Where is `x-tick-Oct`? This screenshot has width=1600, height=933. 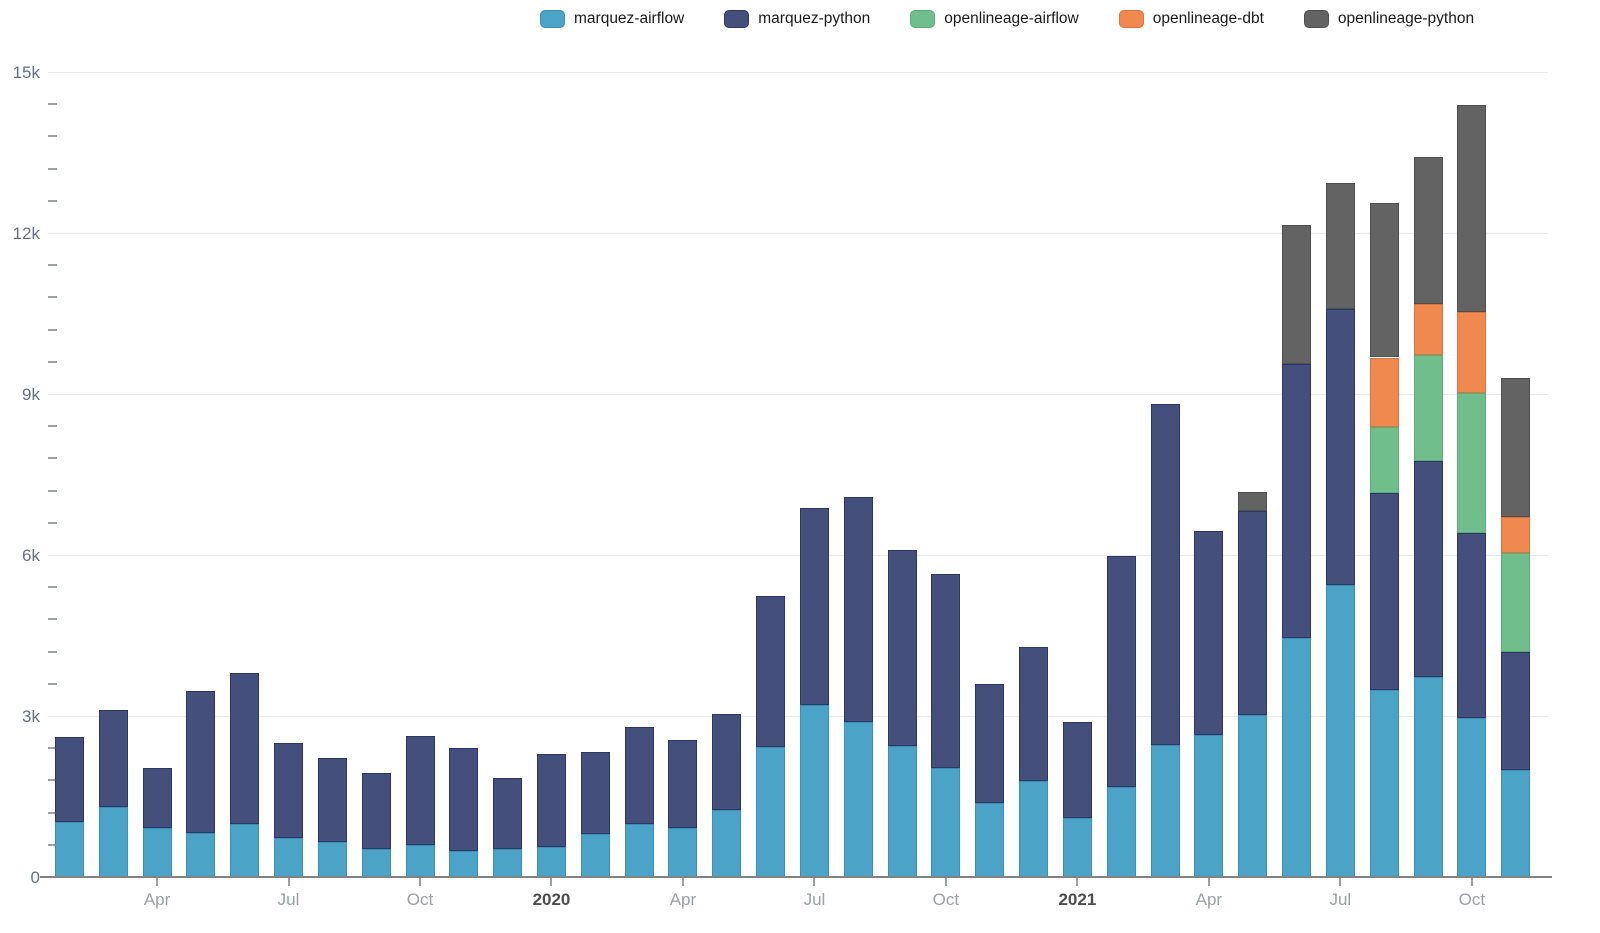 x-tick-Oct is located at coordinates (420, 882).